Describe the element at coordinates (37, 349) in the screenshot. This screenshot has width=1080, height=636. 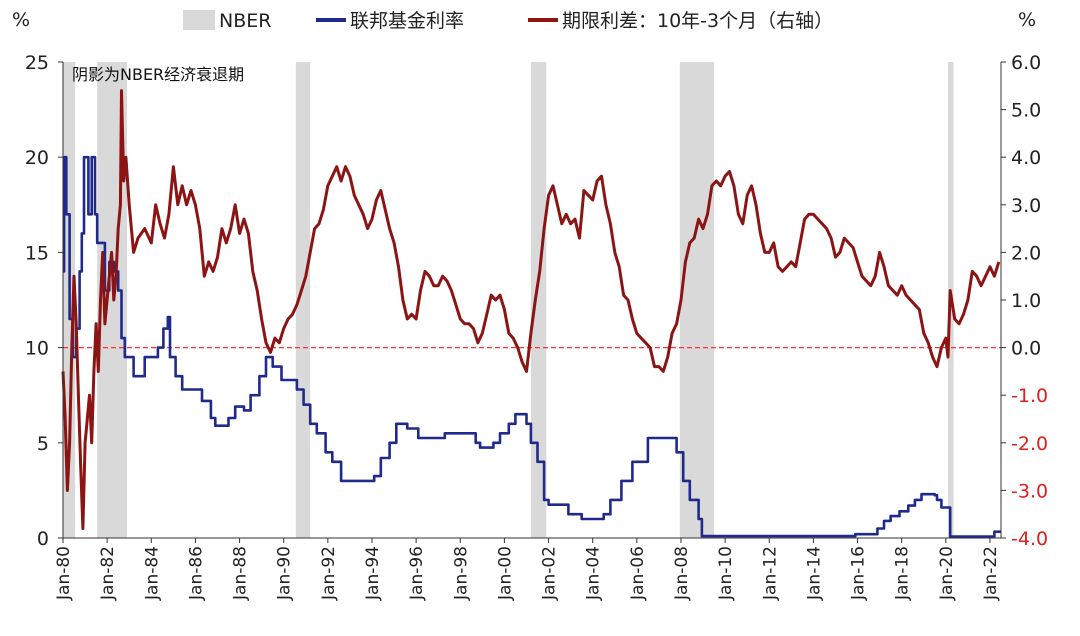
I see `left-tick-label: 10` at that location.